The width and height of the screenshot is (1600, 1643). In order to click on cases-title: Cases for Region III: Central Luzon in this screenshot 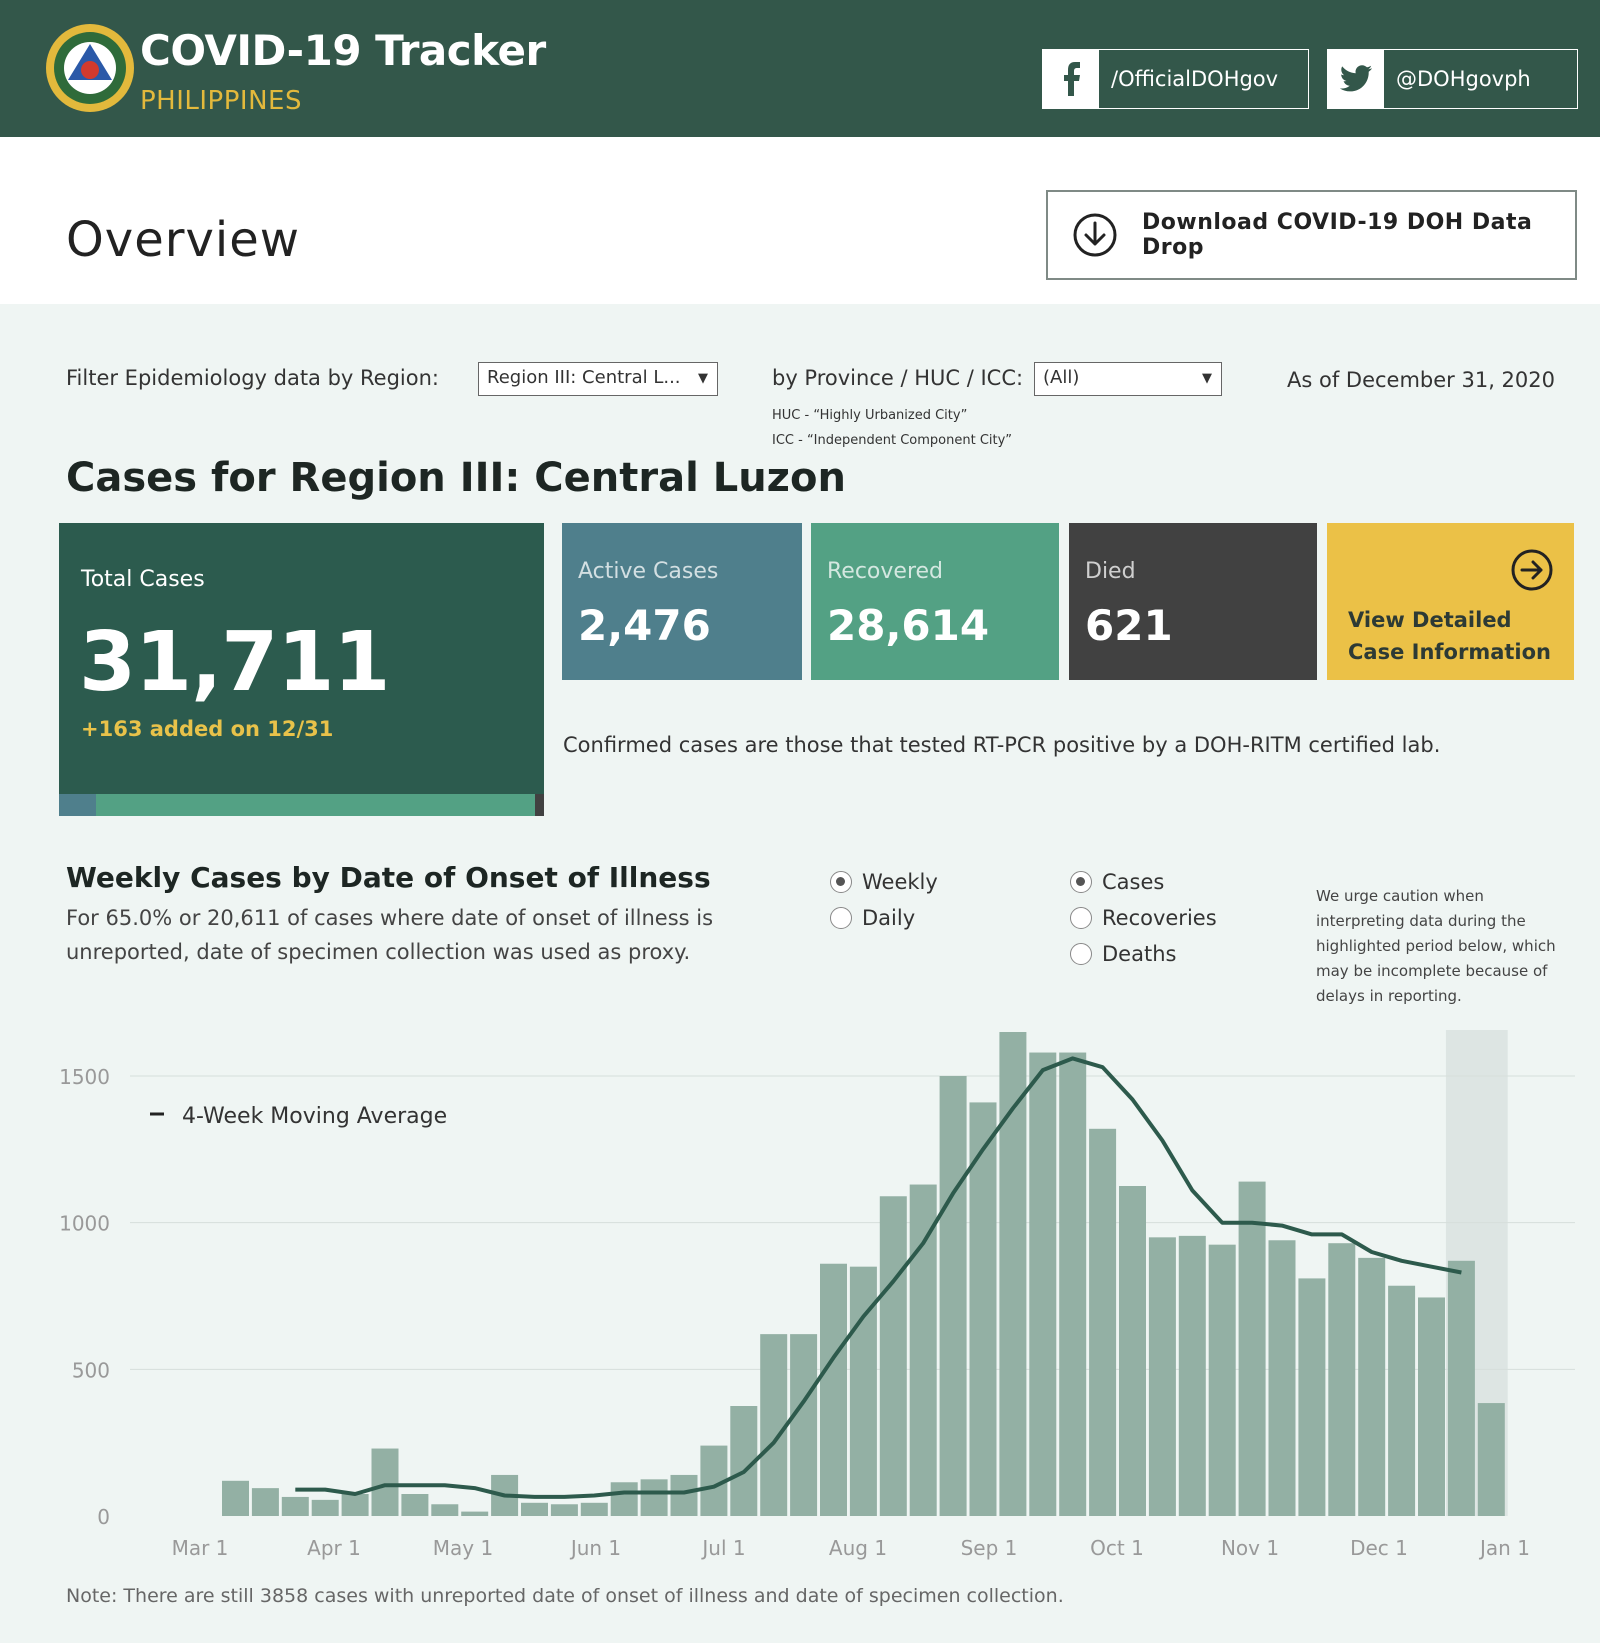, I will do `click(456, 478)`.